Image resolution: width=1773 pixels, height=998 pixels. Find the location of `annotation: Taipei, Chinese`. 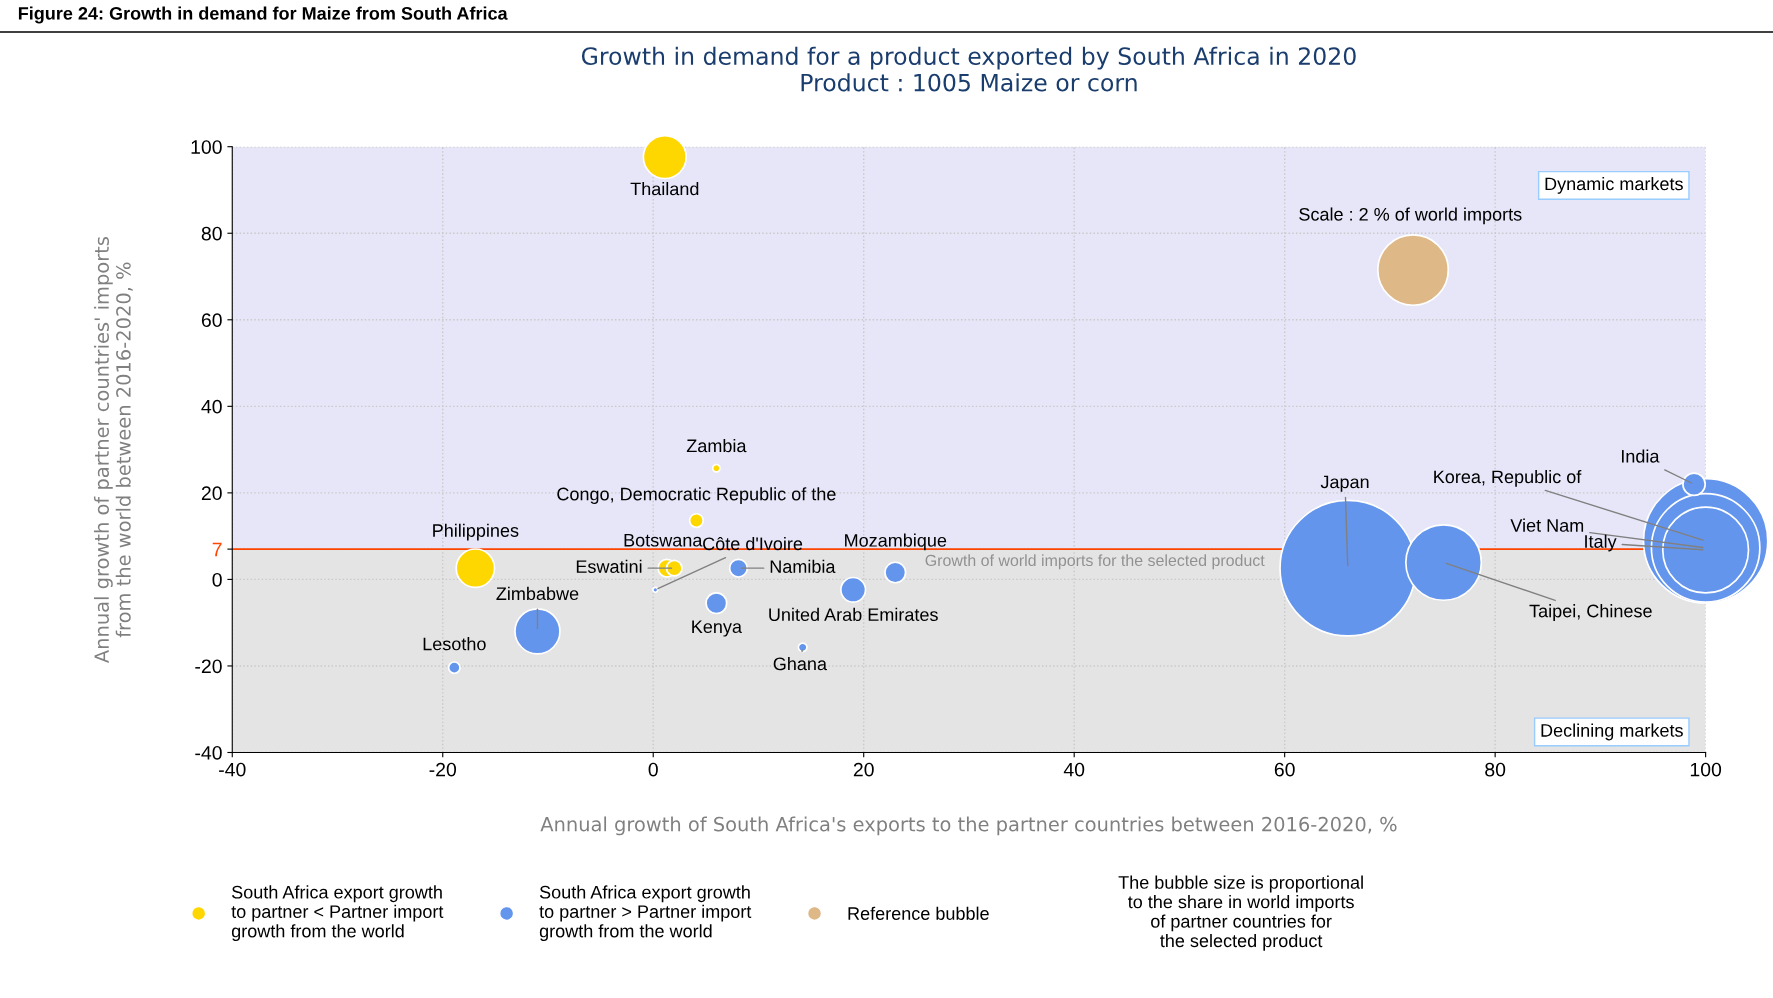

annotation: Taipei, Chinese is located at coordinates (1590, 612).